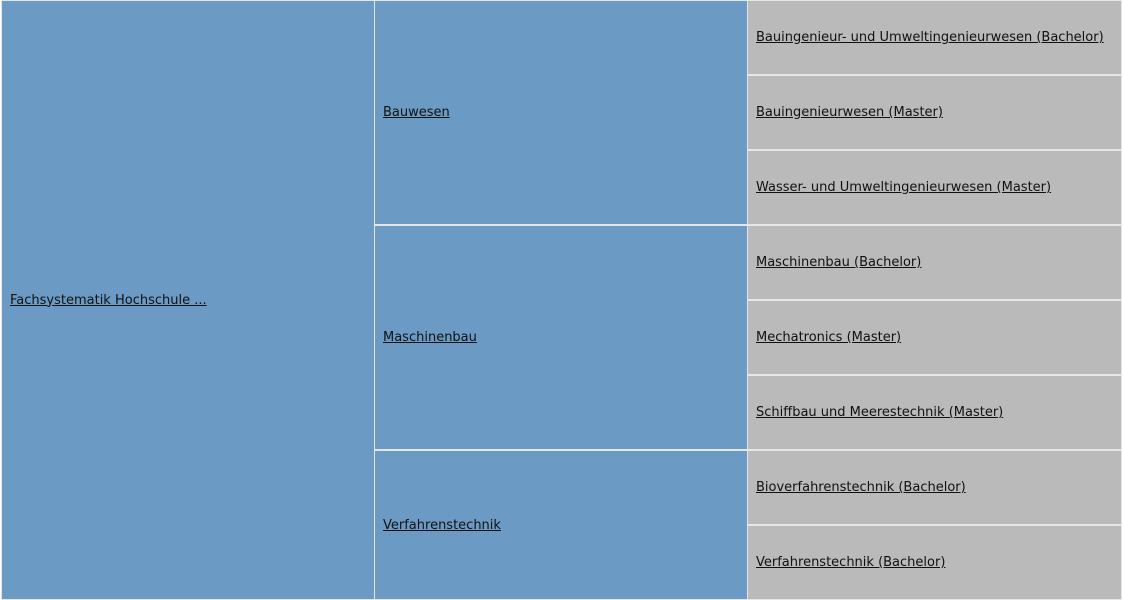 The height and width of the screenshot is (600, 1123). What do you see at coordinates (416, 112) in the screenshot?
I see `group-link-bauwesen: Bauwesen` at bounding box center [416, 112].